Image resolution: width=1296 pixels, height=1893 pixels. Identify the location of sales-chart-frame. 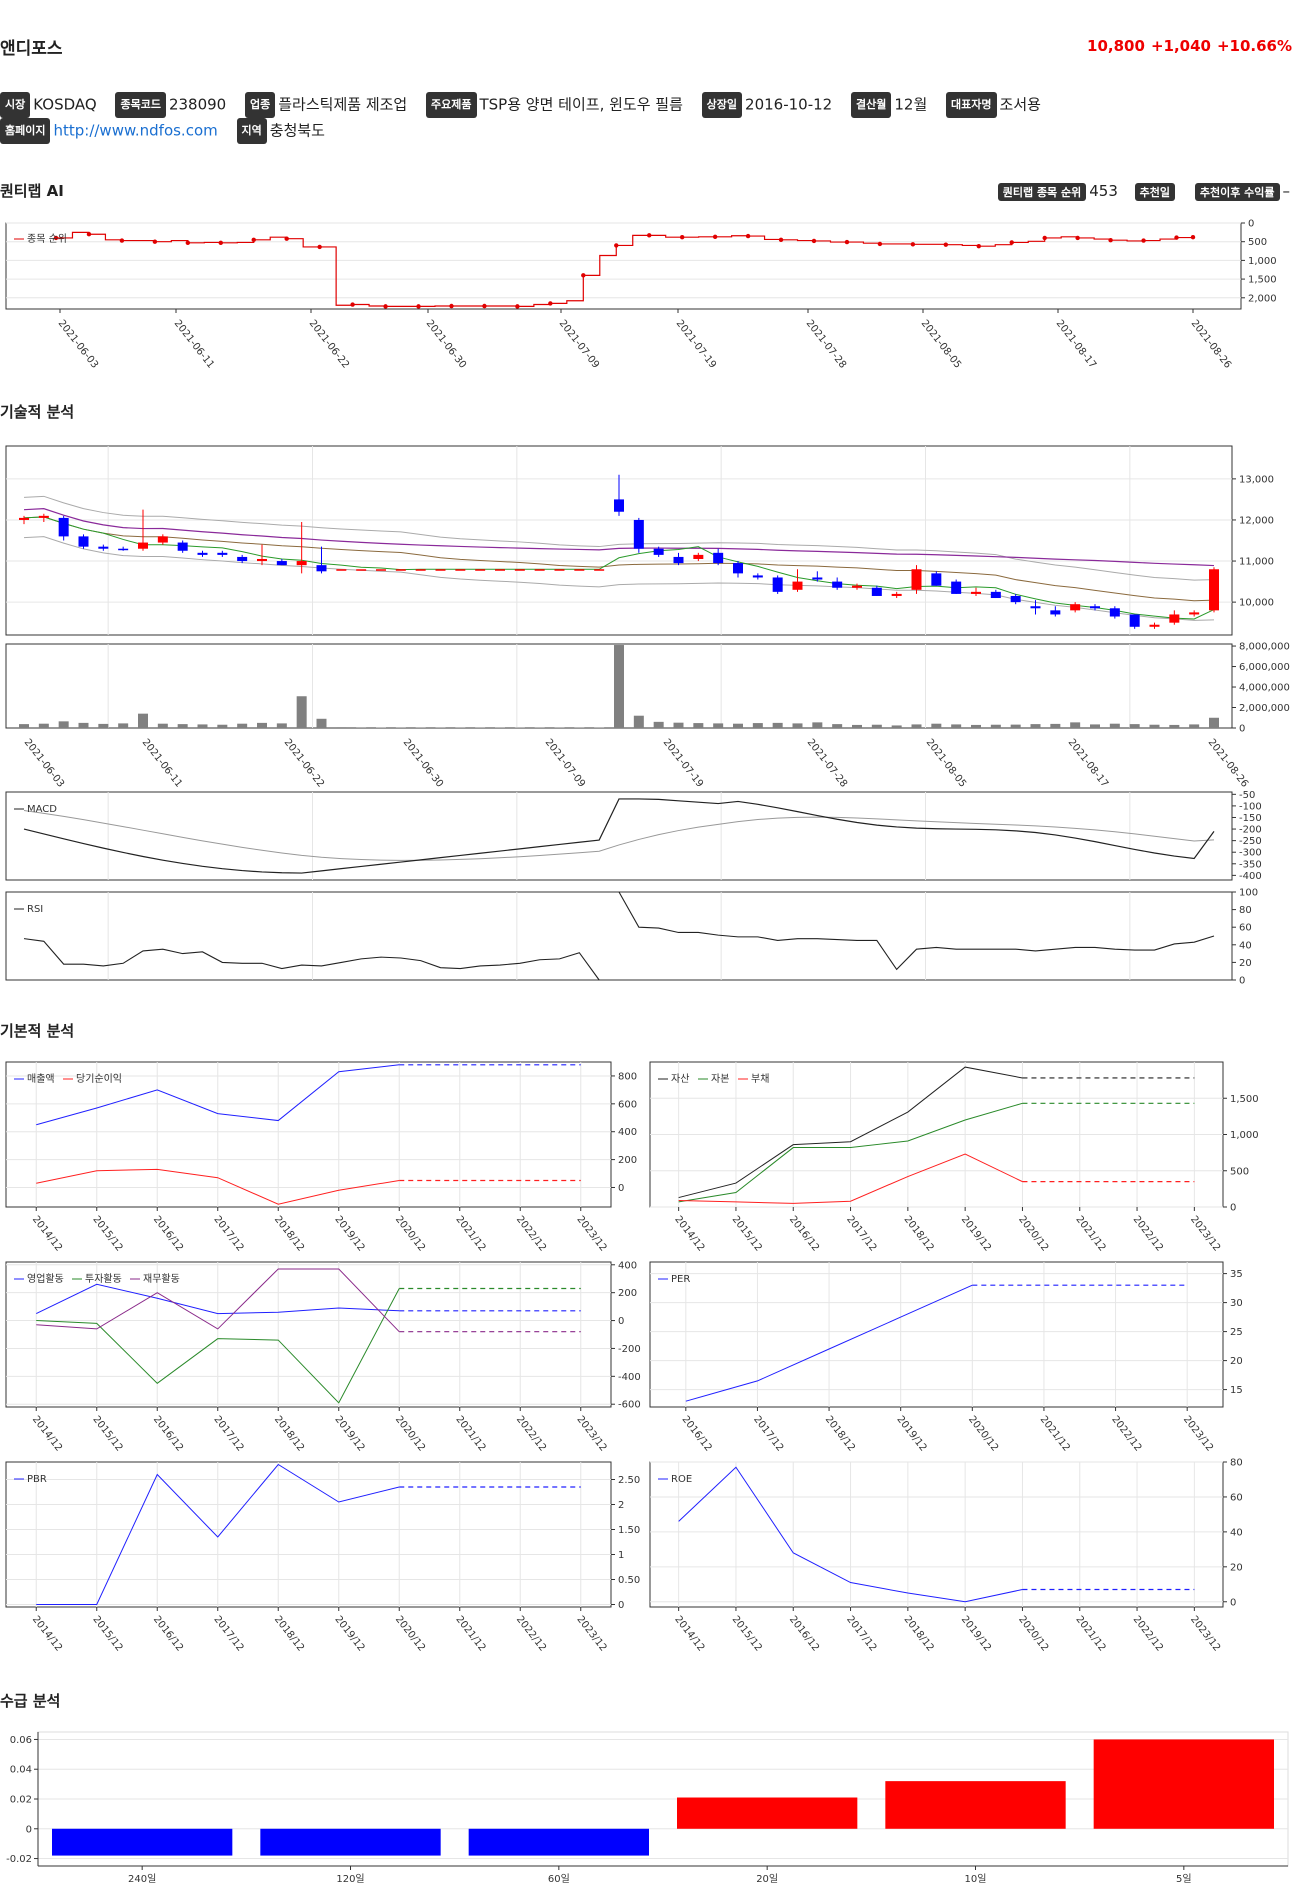
(308, 1134).